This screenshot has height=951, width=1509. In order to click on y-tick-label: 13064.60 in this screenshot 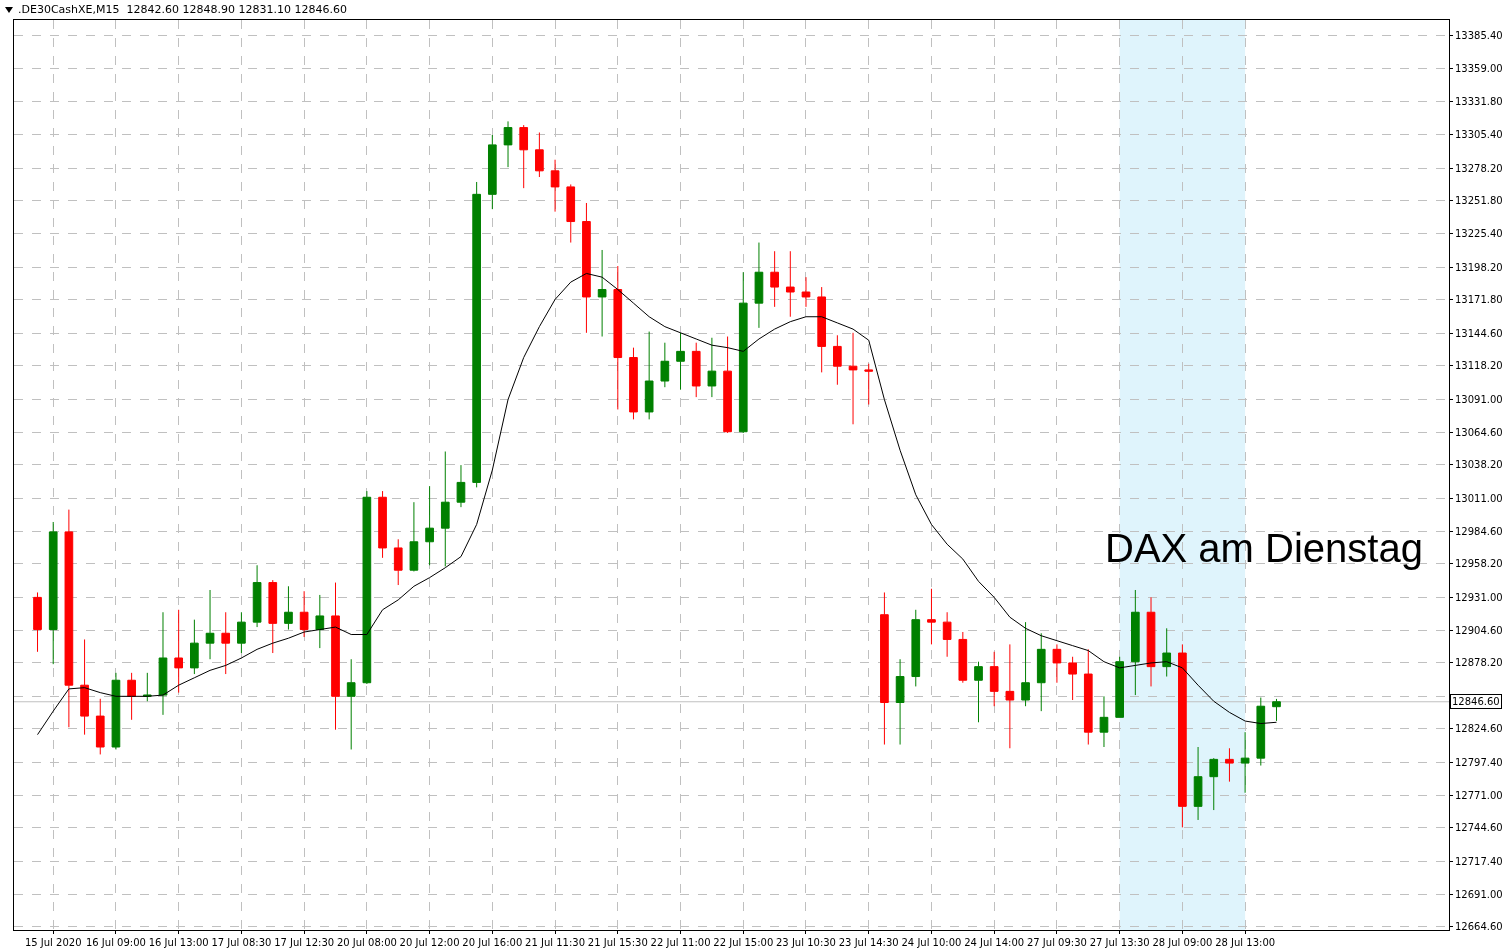, I will do `click(1479, 432)`.